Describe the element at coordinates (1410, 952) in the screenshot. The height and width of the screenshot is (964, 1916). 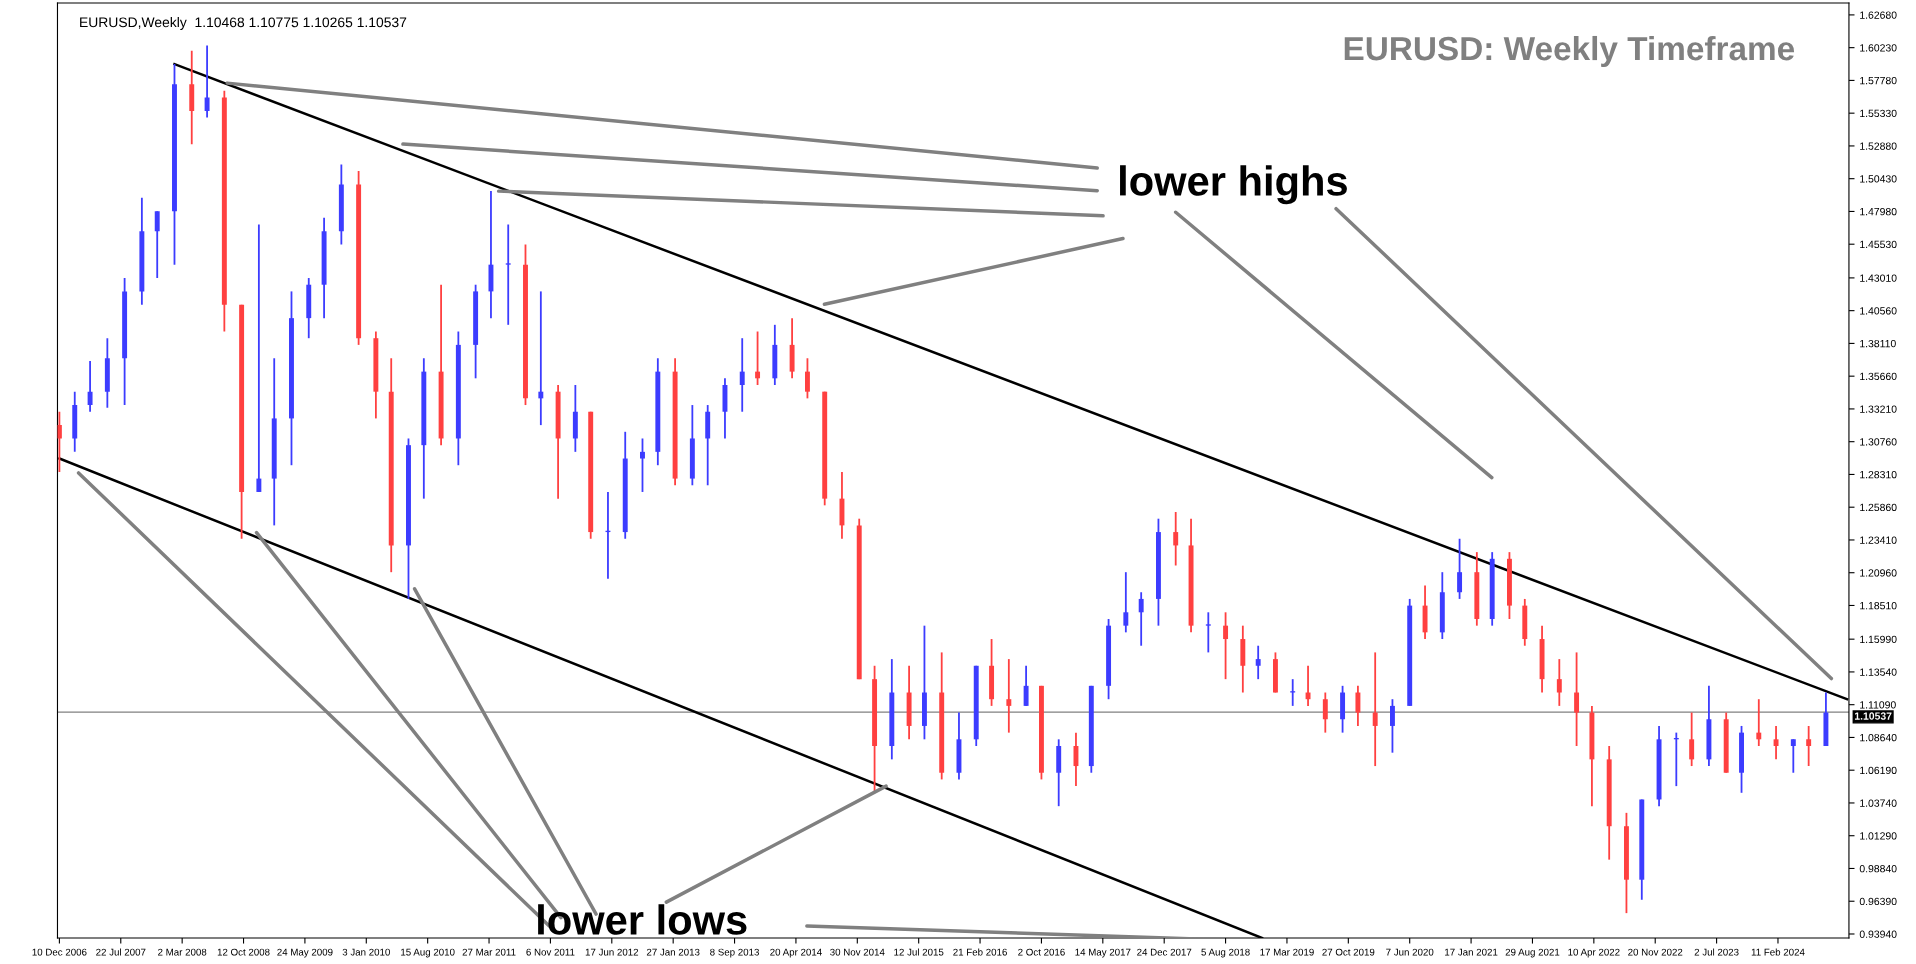
I see `x-tick-label: 7 Jun 2020` at that location.